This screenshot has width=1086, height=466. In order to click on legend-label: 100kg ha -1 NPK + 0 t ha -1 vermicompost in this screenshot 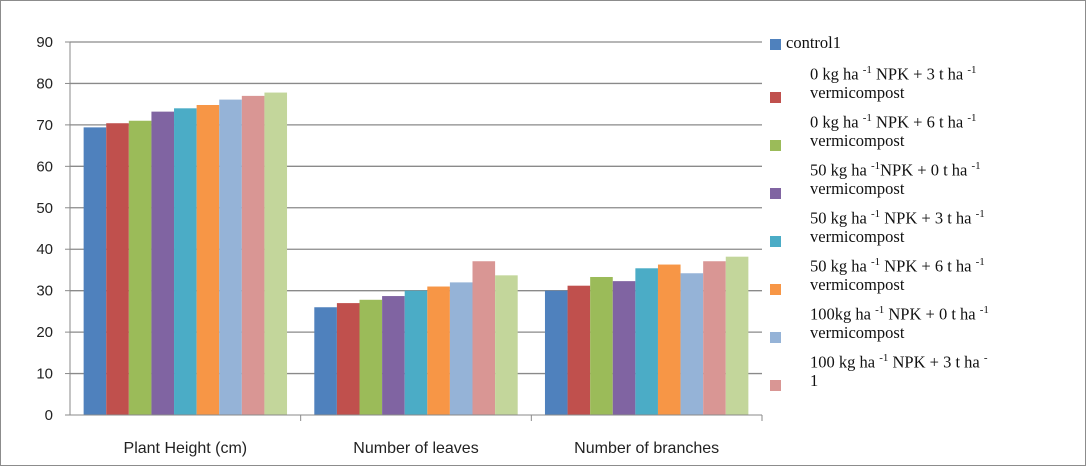, I will do `click(899, 323)`.